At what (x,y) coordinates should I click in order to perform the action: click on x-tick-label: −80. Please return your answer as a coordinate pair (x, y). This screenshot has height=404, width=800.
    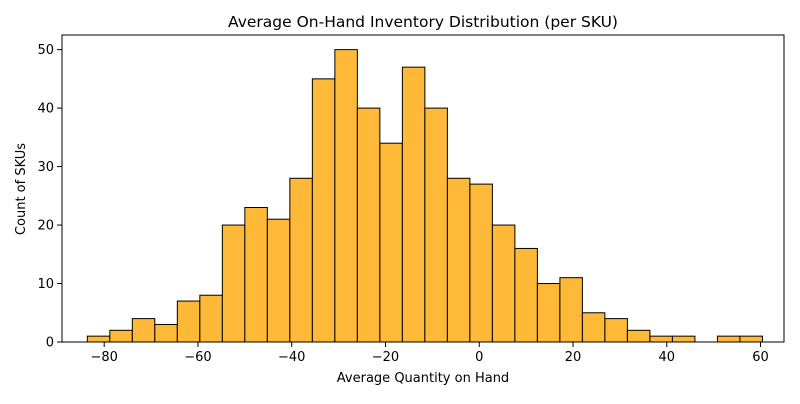
    Looking at the image, I should click on (103, 357).